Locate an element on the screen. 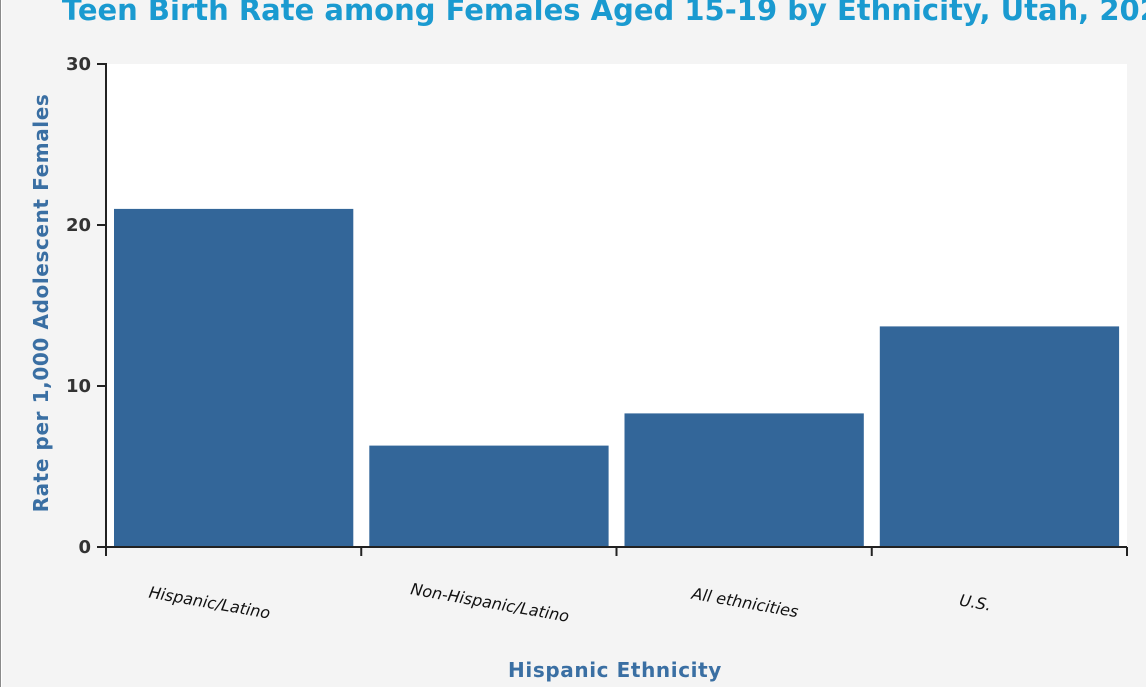 This screenshot has height=687, width=1146. y-tick-label: 30 is located at coordinates (78, 64).